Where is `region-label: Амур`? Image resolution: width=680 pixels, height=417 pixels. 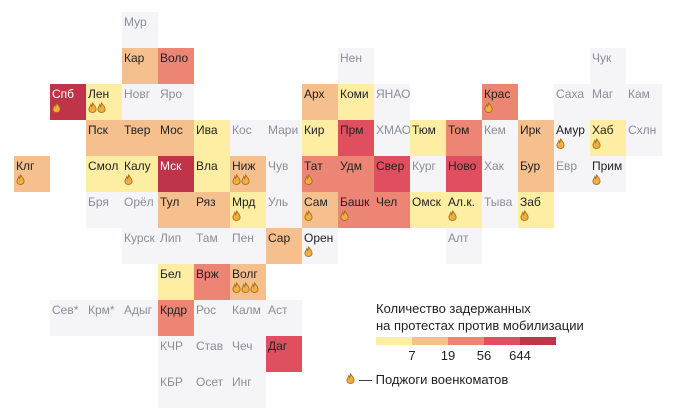 region-label: Амур is located at coordinates (570, 130).